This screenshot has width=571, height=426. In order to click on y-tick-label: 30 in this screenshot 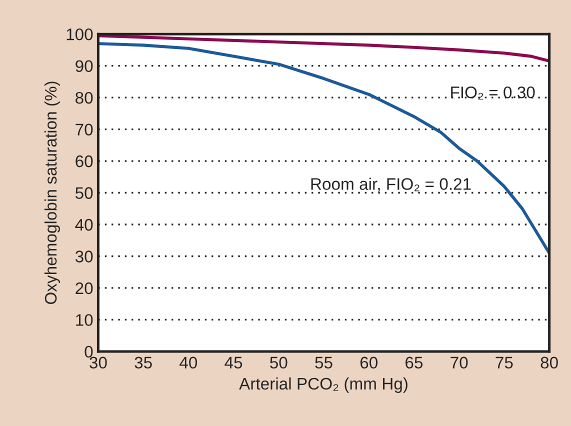, I will do `click(84, 256)`.